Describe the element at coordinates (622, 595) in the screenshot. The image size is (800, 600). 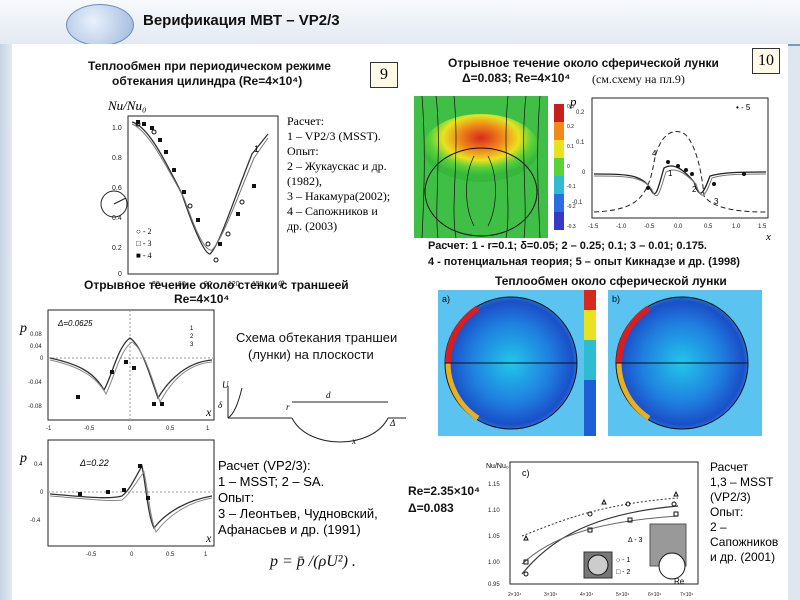
I see `nu-re-xtick: 5×10⁴` at that location.